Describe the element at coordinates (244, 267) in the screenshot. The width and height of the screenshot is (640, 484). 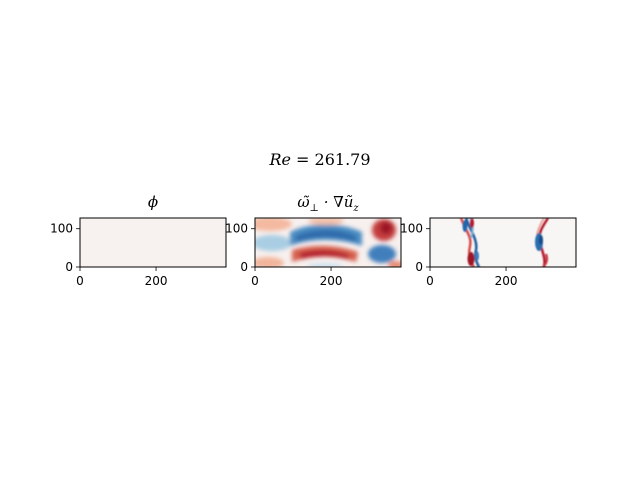
I see `panel-2-ytick-label-0: 0` at that location.